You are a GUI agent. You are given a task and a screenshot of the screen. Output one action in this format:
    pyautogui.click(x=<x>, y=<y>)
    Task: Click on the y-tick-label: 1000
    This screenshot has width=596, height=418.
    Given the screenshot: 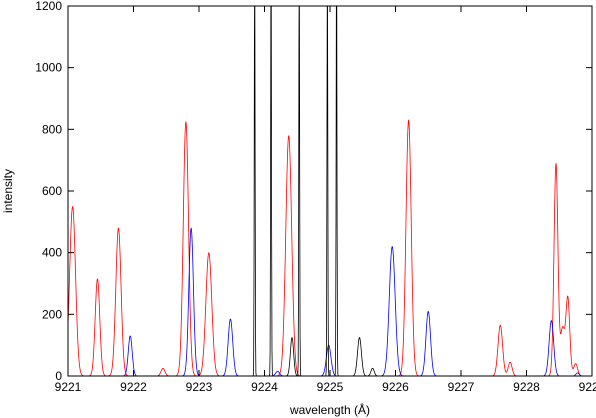 What is the action you would take?
    pyautogui.click(x=48, y=68)
    